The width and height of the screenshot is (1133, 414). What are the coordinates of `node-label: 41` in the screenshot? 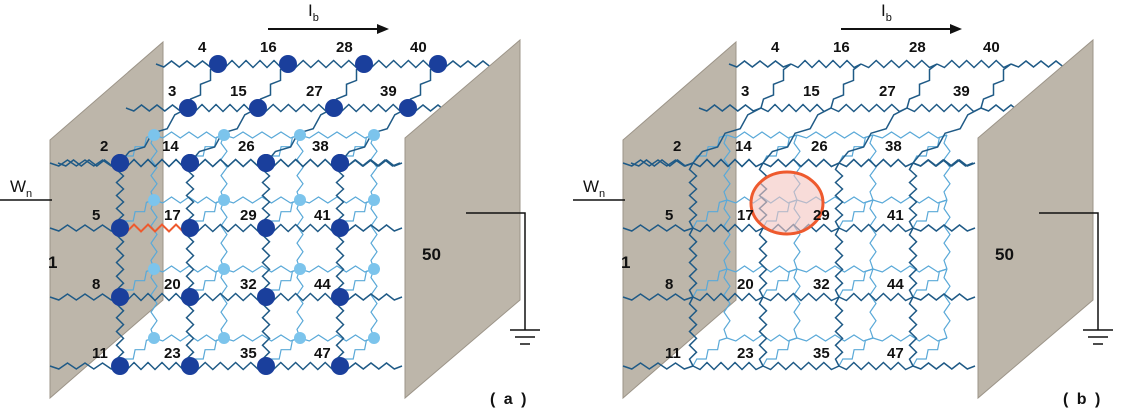 It's located at (322, 215).